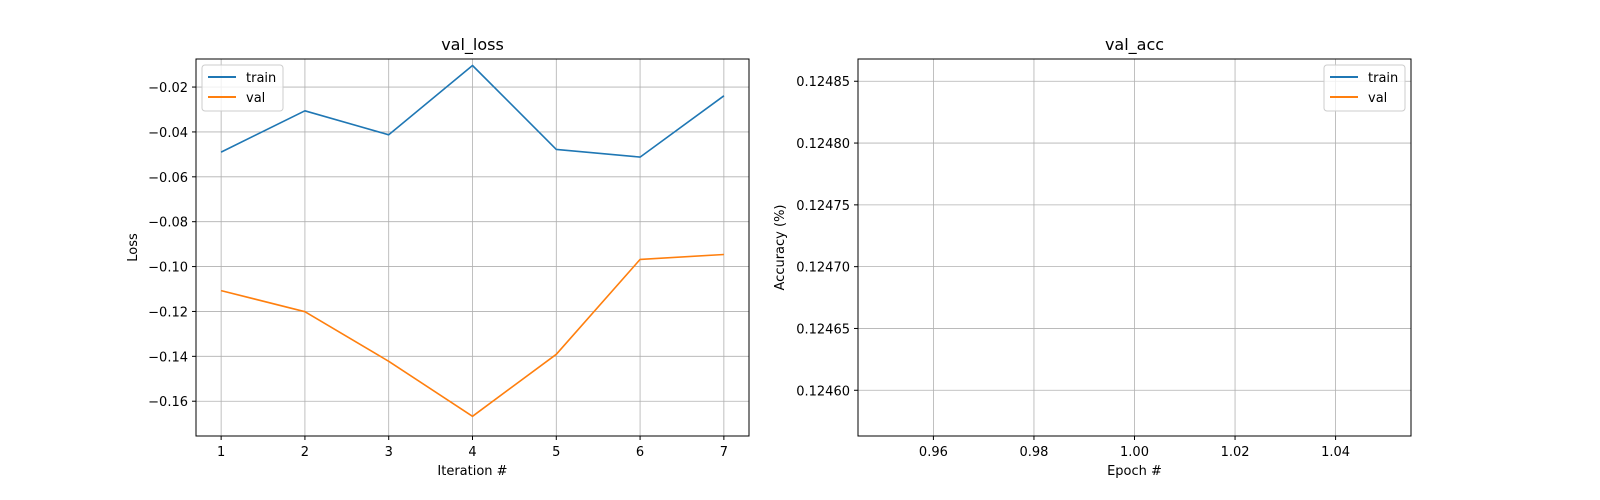 Image resolution: width=1600 pixels, height=500 pixels. Describe the element at coordinates (1364, 88) in the screenshot. I see `legend-val-acc: train val` at that location.